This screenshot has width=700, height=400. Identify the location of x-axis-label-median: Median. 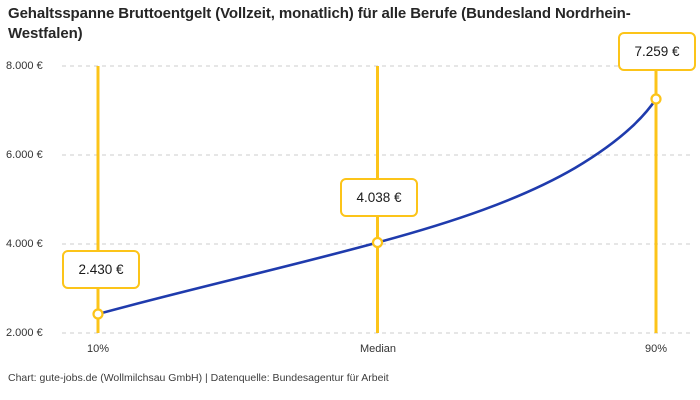
(378, 349).